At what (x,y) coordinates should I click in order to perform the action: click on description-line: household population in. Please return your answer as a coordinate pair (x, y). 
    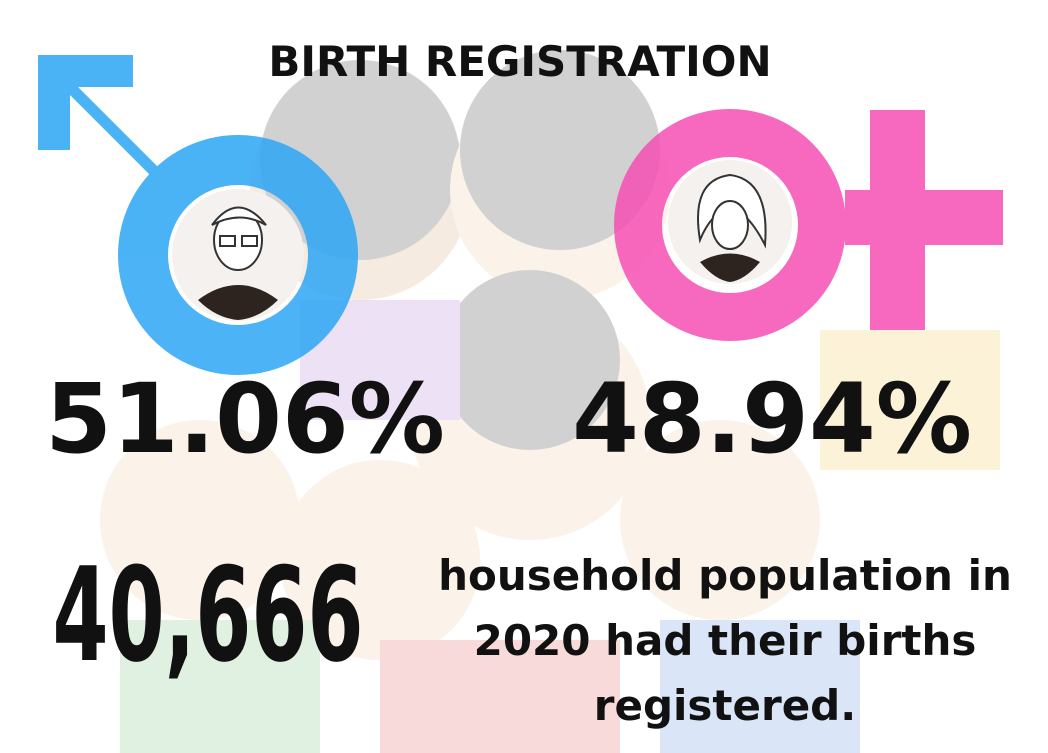
    Looking at the image, I should click on (725, 575).